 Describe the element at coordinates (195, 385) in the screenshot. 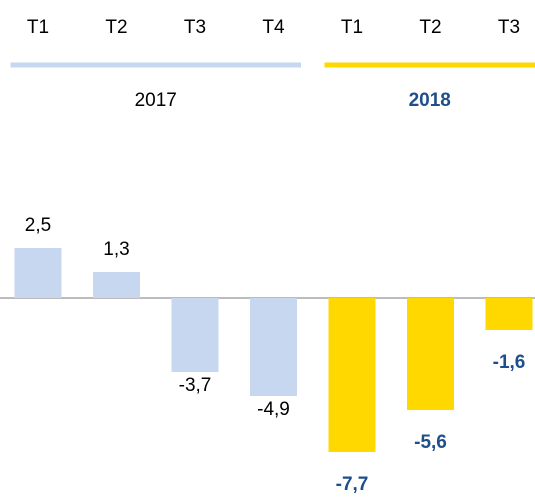

I see `data-label: -3,7` at that location.